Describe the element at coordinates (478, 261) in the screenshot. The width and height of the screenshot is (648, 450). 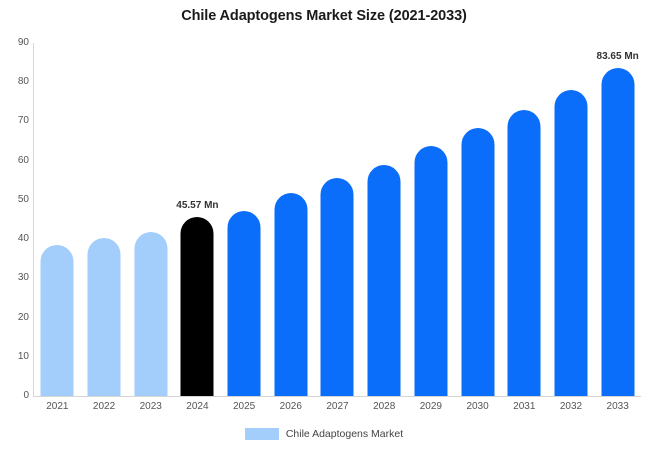
I see `bar-2030` at that location.